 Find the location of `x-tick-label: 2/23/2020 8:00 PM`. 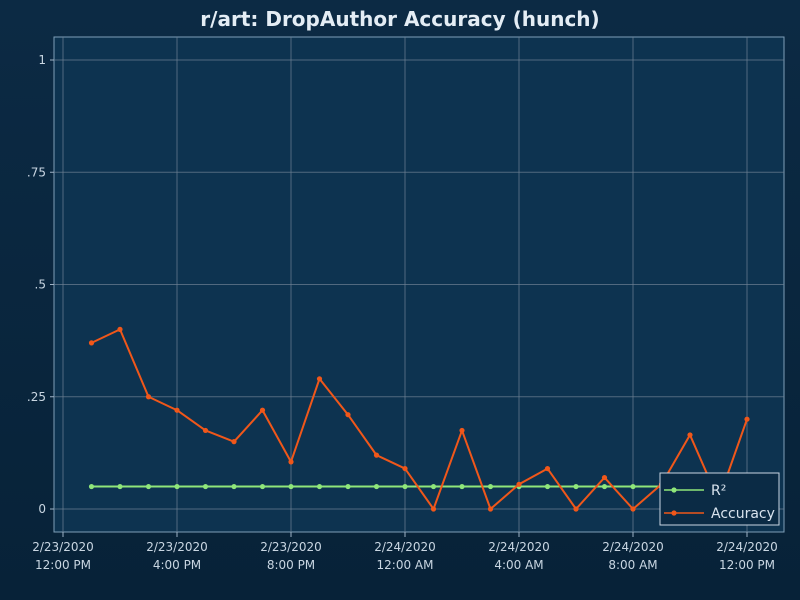

x-tick-label: 2/23/2020 8:00 PM is located at coordinates (291, 556).